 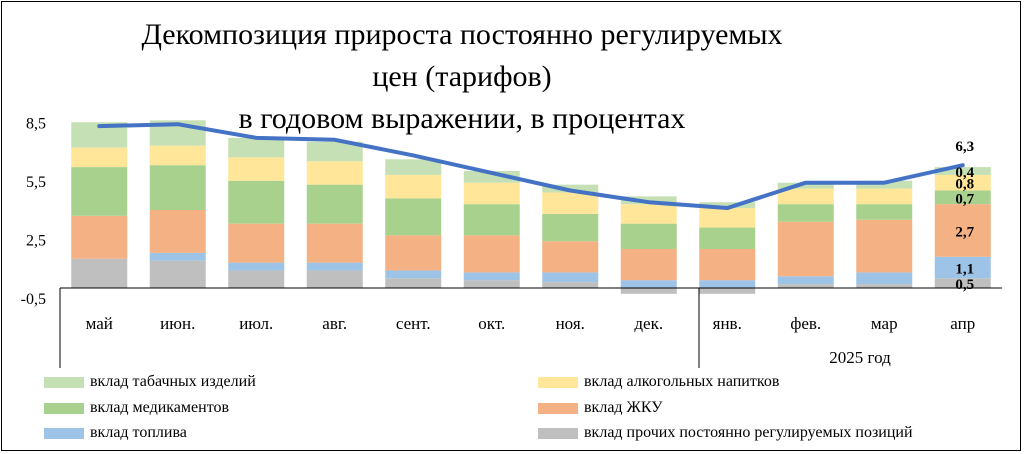 I want to click on legend-label: вклад табачных изделий, so click(x=173, y=381).